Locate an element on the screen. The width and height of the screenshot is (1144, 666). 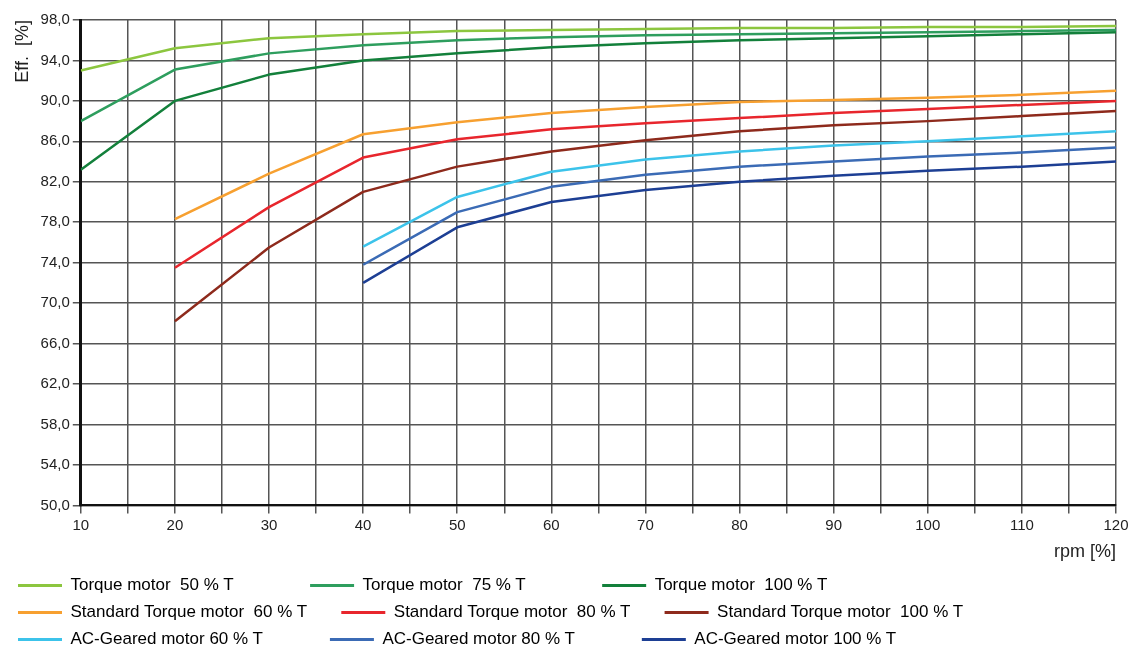
legend-label: AC-Geared motor 80 % T is located at coordinates (507, 639).